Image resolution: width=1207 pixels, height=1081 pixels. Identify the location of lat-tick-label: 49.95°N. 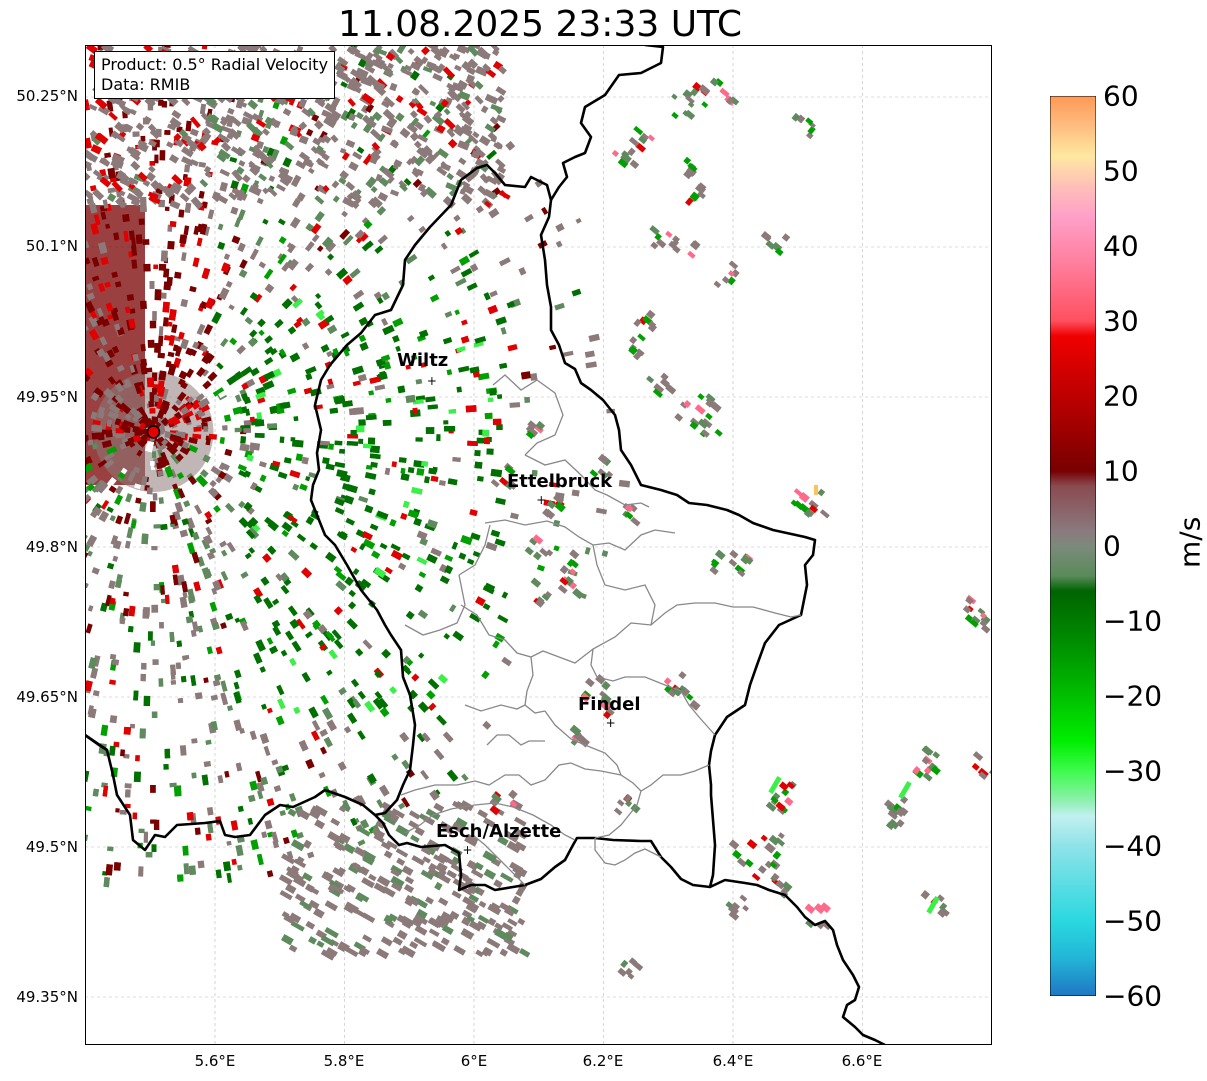
(47, 397).